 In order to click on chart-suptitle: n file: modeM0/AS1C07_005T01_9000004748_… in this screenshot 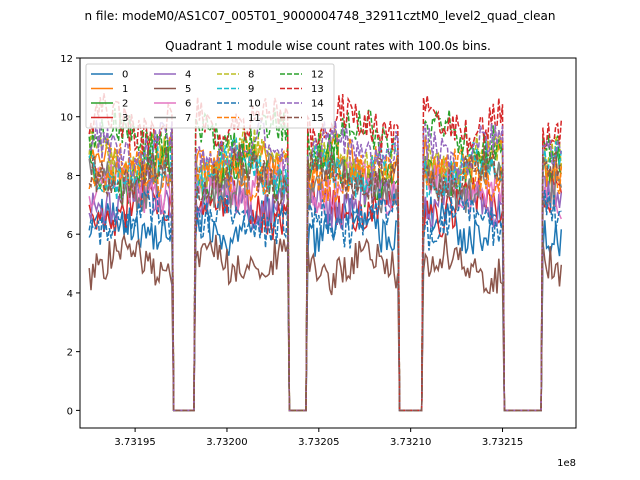, I will do `click(320, 16)`.